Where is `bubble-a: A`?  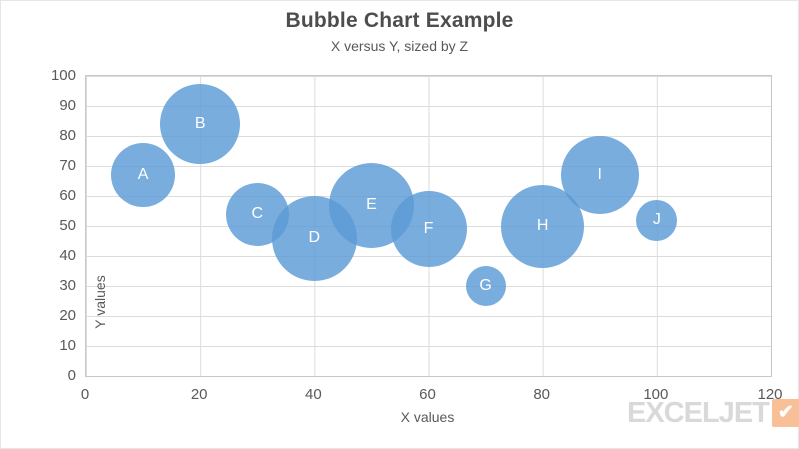
bubble-a: A is located at coordinates (143, 175).